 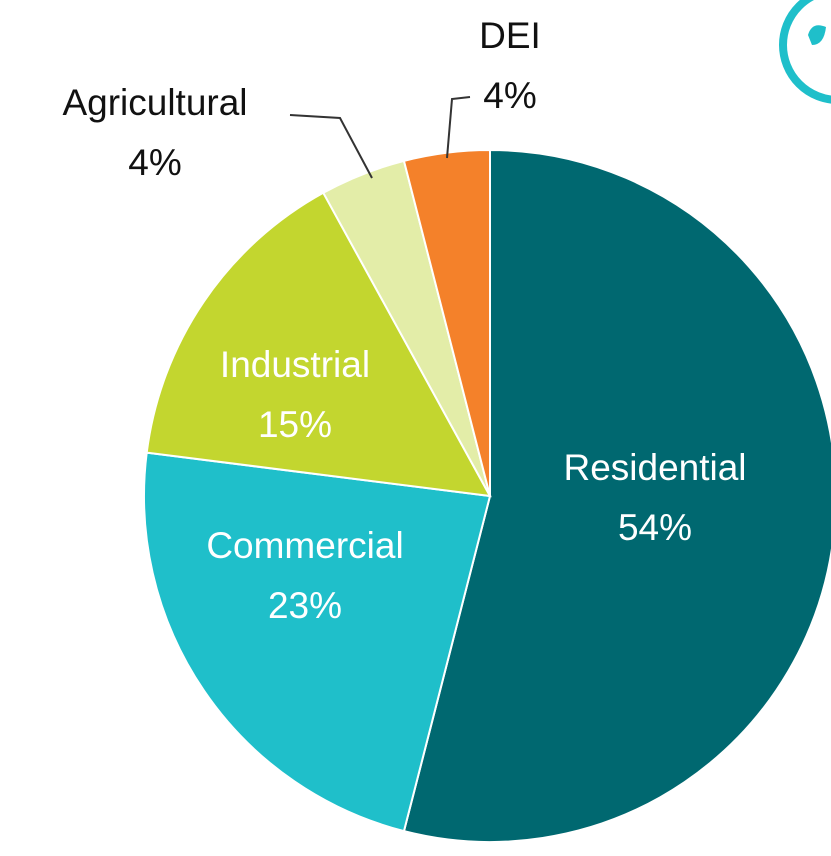 I want to click on slice-value-label: 23%, so click(x=305, y=605).